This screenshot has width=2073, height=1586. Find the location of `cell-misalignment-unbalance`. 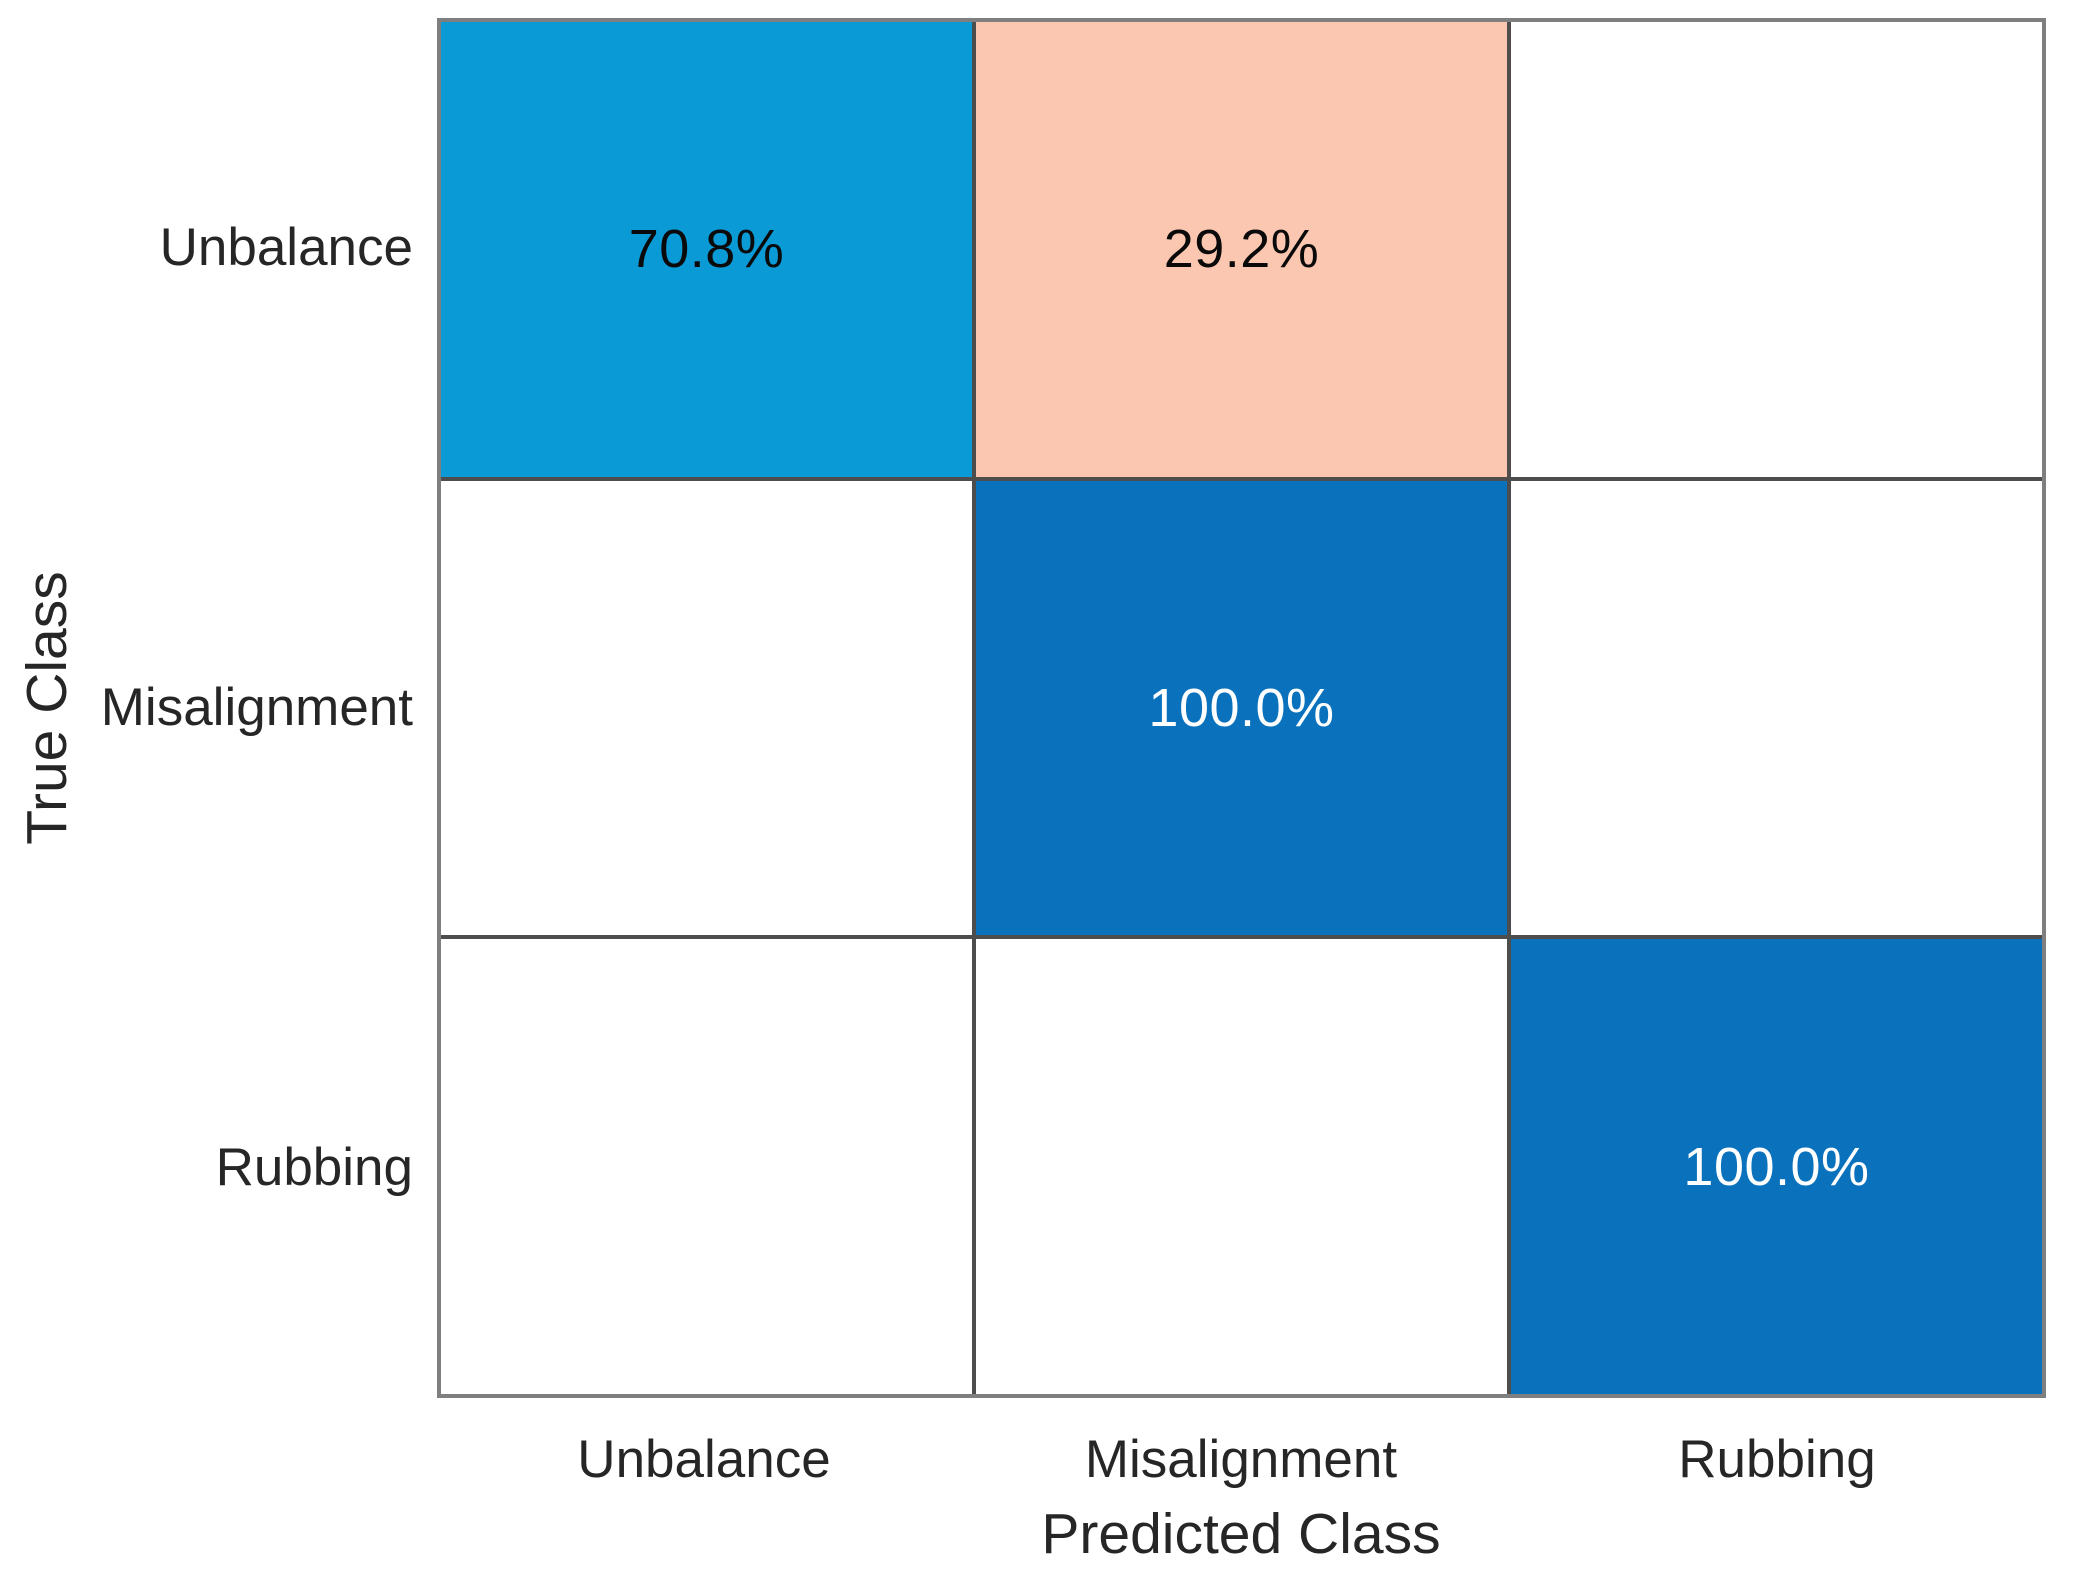

cell-misalignment-unbalance is located at coordinates (706, 708).